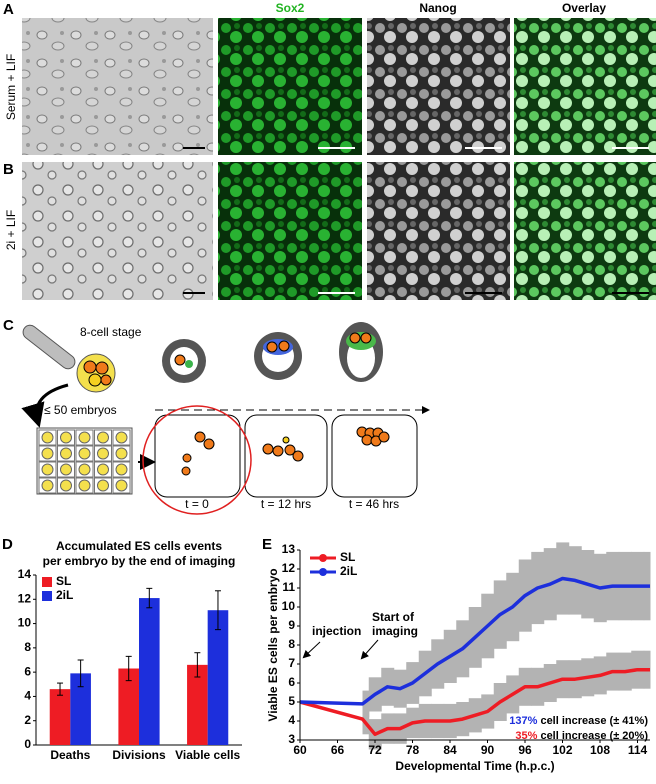 The height and width of the screenshot is (784, 656). Describe the element at coordinates (338, 750) in the screenshot. I see `x-tick-label: 66` at that location.